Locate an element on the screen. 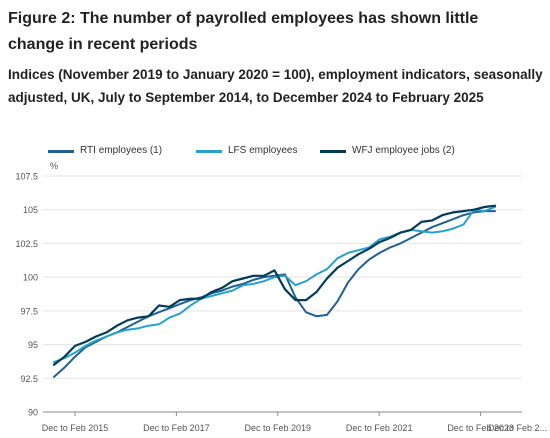 This screenshot has height=438, width=550. y-unit-label: % is located at coordinates (54, 166).